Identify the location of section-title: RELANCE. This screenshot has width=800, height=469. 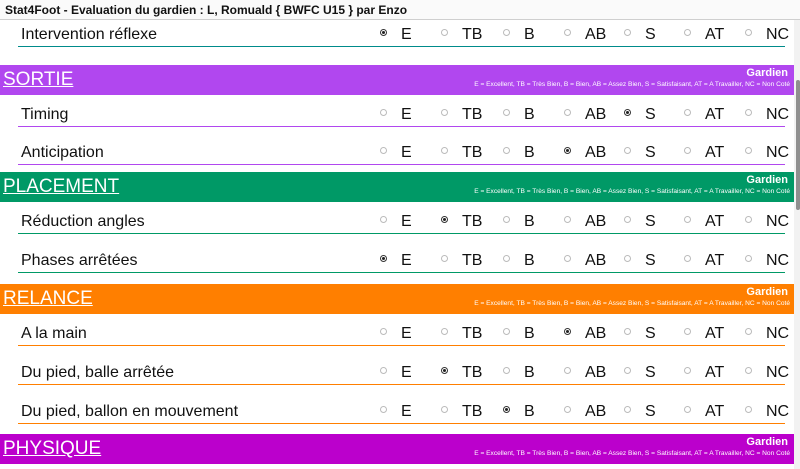
(48, 298).